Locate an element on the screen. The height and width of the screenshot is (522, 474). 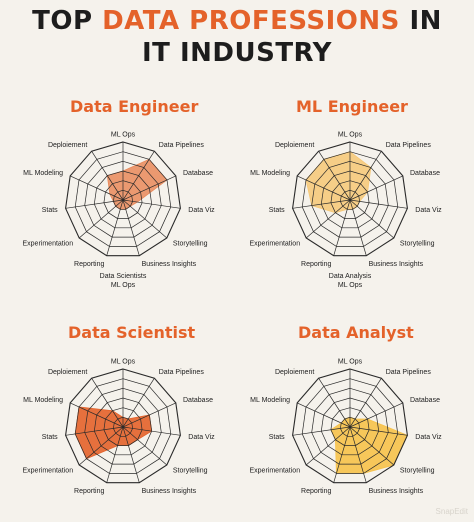
radar-area-data-scientist is located at coordinates (113, 433).